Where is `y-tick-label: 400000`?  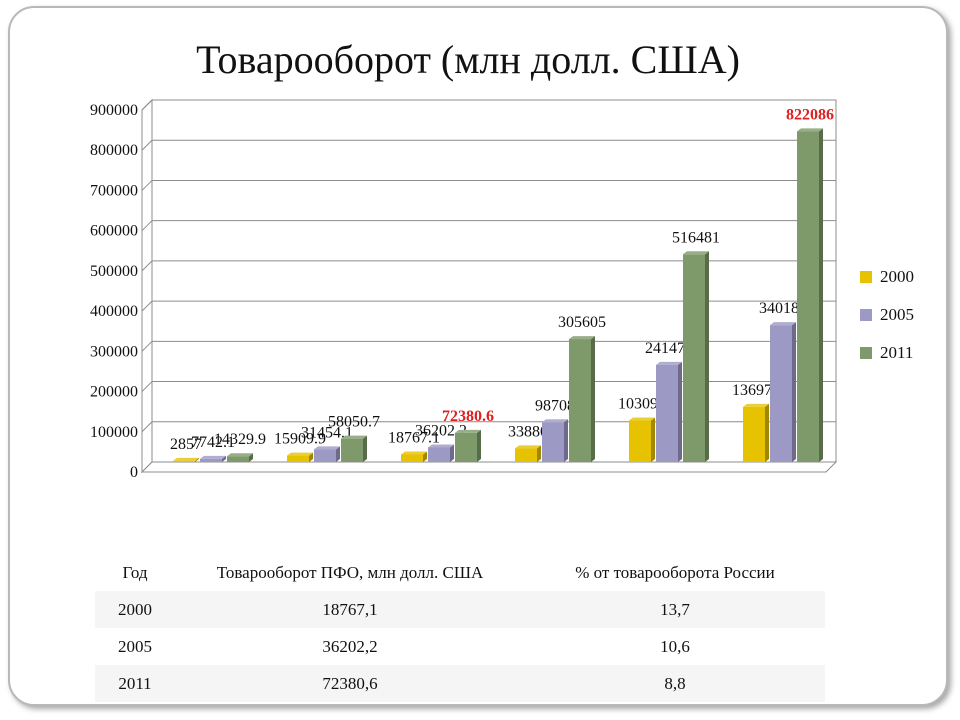 y-tick-label: 400000 is located at coordinates (114, 311).